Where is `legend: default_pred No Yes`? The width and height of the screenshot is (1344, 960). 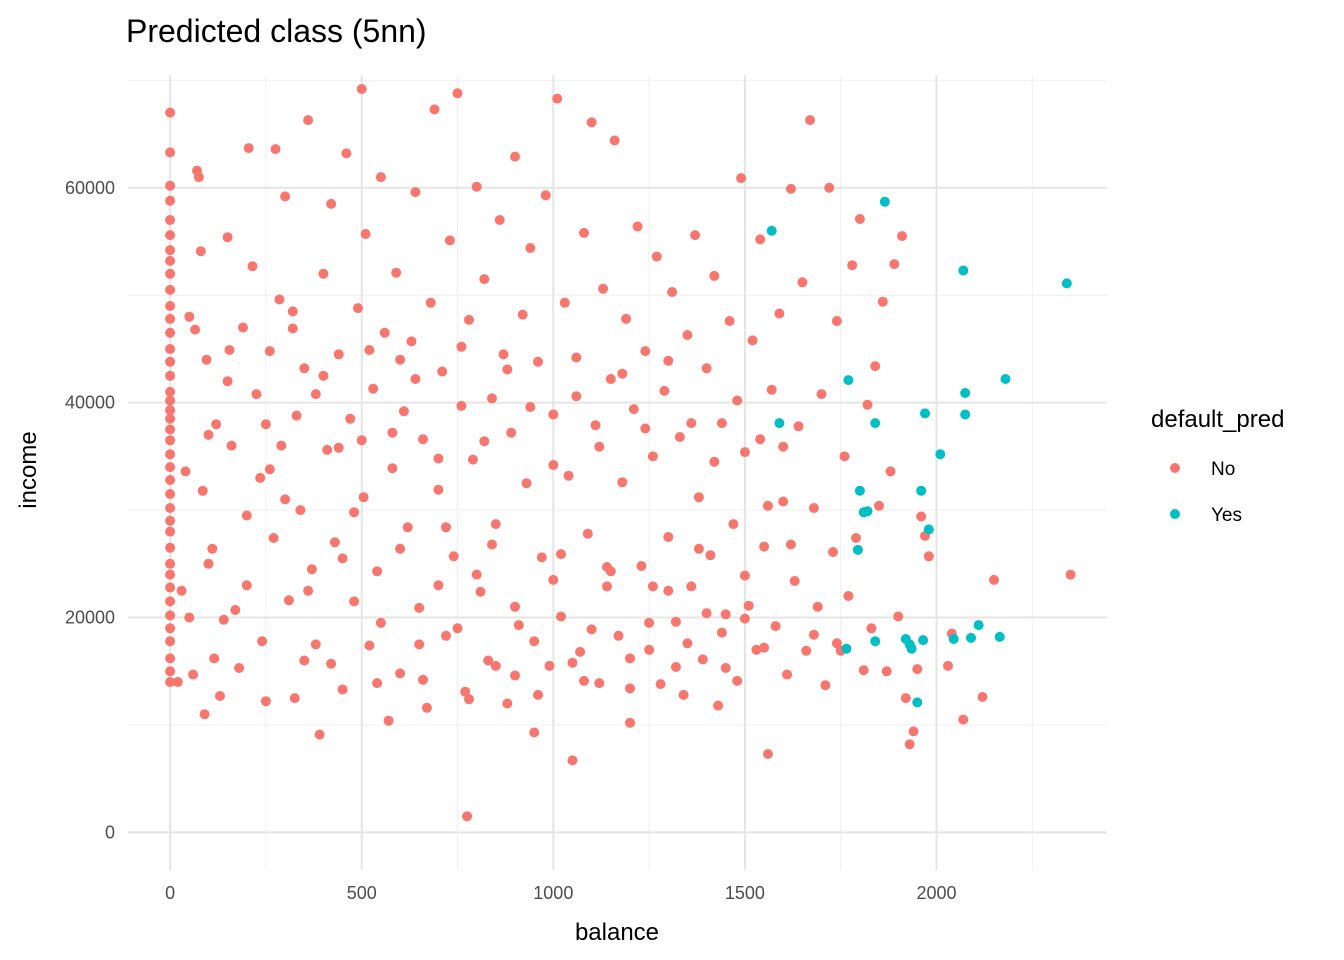
legend: default_pred No Yes is located at coordinates (1217, 466).